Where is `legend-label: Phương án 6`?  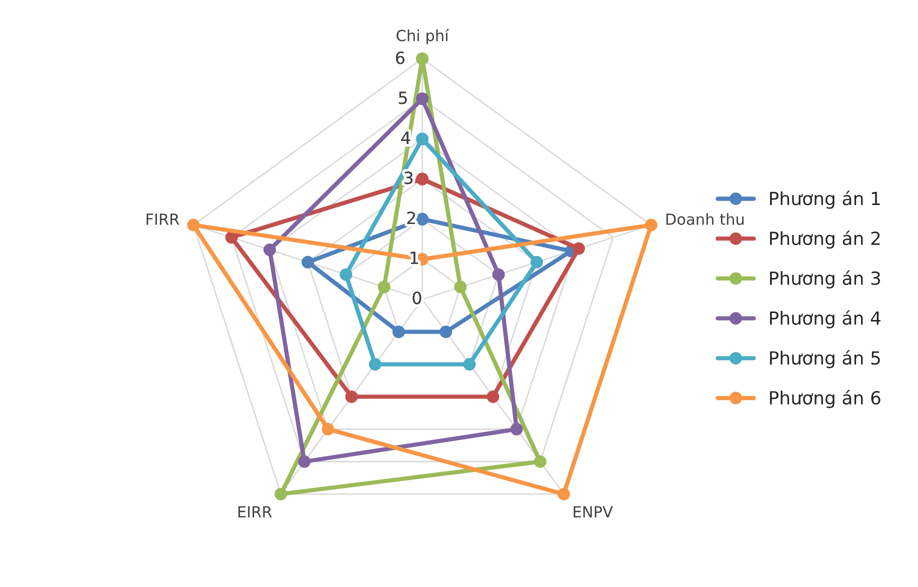
legend-label: Phương án 6 is located at coordinates (825, 399).